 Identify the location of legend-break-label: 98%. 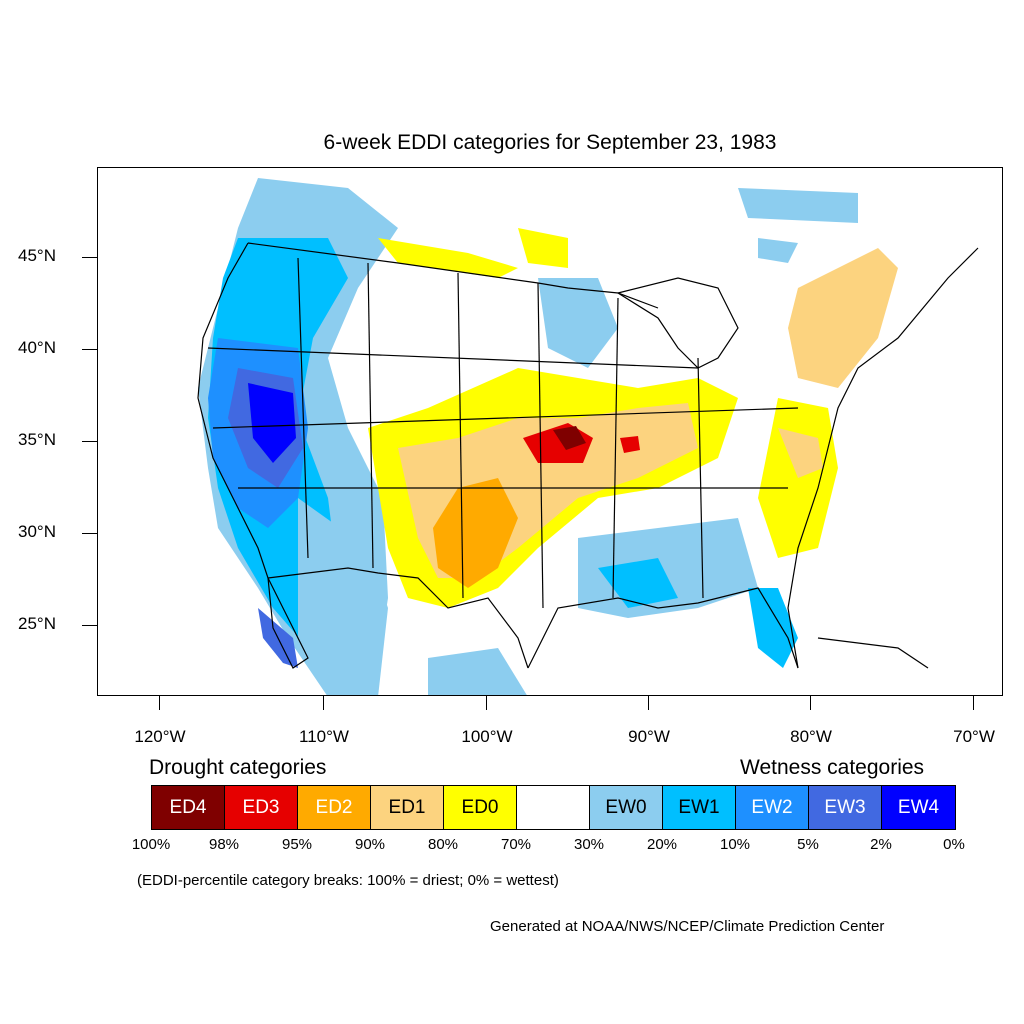
(224, 844).